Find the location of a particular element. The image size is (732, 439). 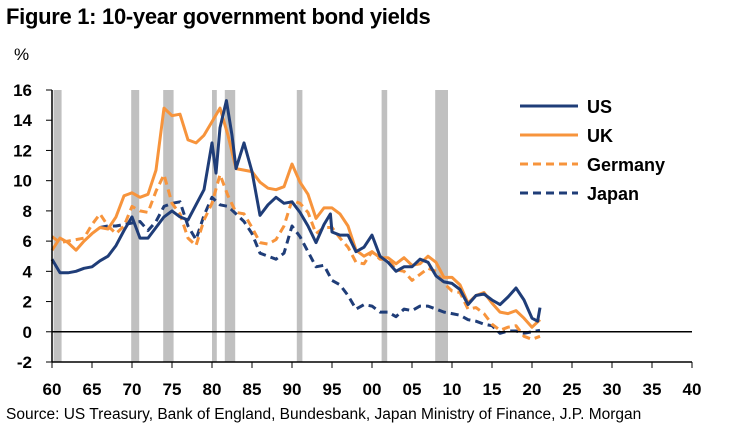

legend-label-us: US is located at coordinates (599, 107).